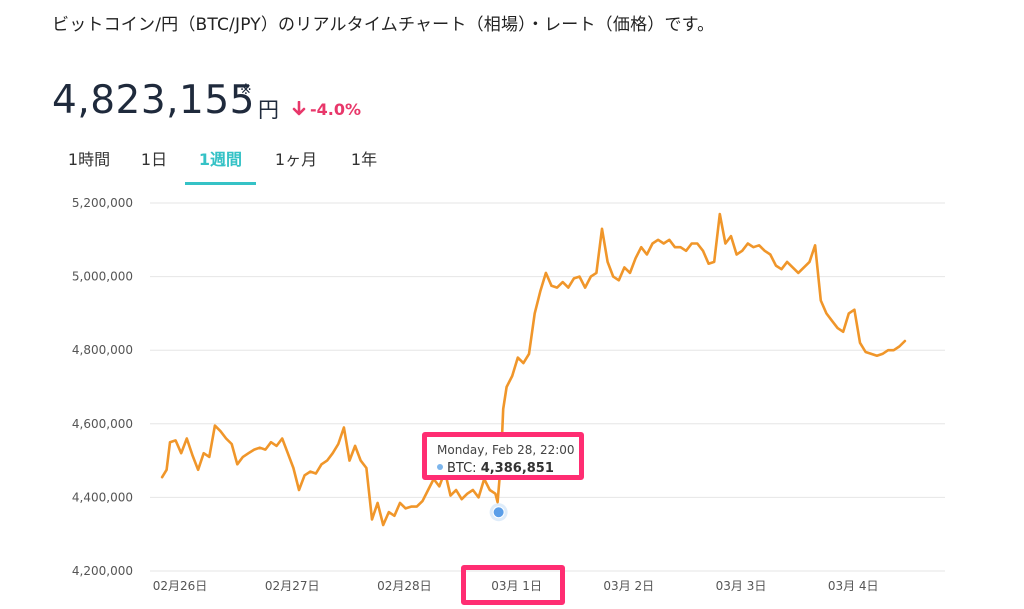 The width and height of the screenshot is (1024, 609). Describe the element at coordinates (180, 586) in the screenshot. I see `x-tick-label: 02月26日` at that location.